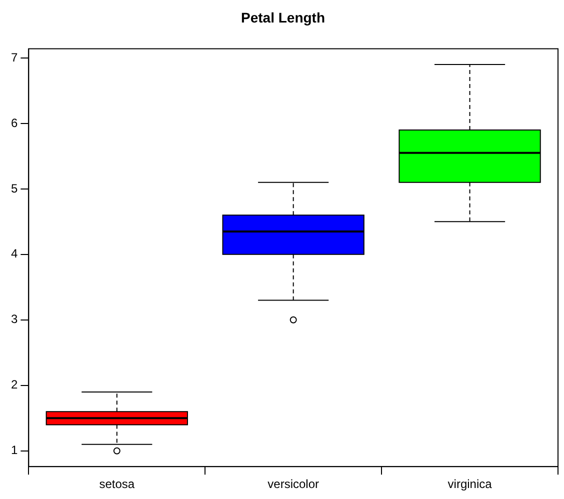 This screenshot has width=564, height=499. What do you see at coordinates (294, 484) in the screenshot?
I see `x-tick-label: versicolor` at bounding box center [294, 484].